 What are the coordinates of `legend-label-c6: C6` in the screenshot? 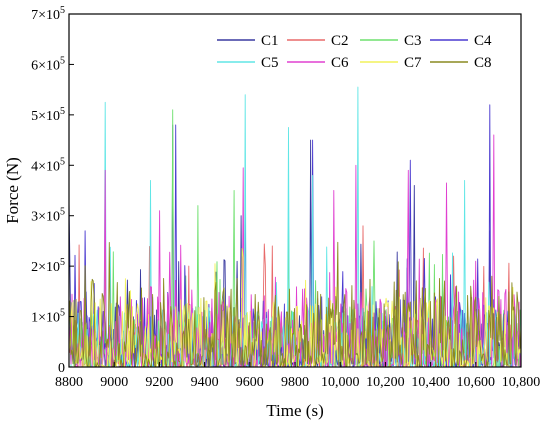 It's located at (340, 63).